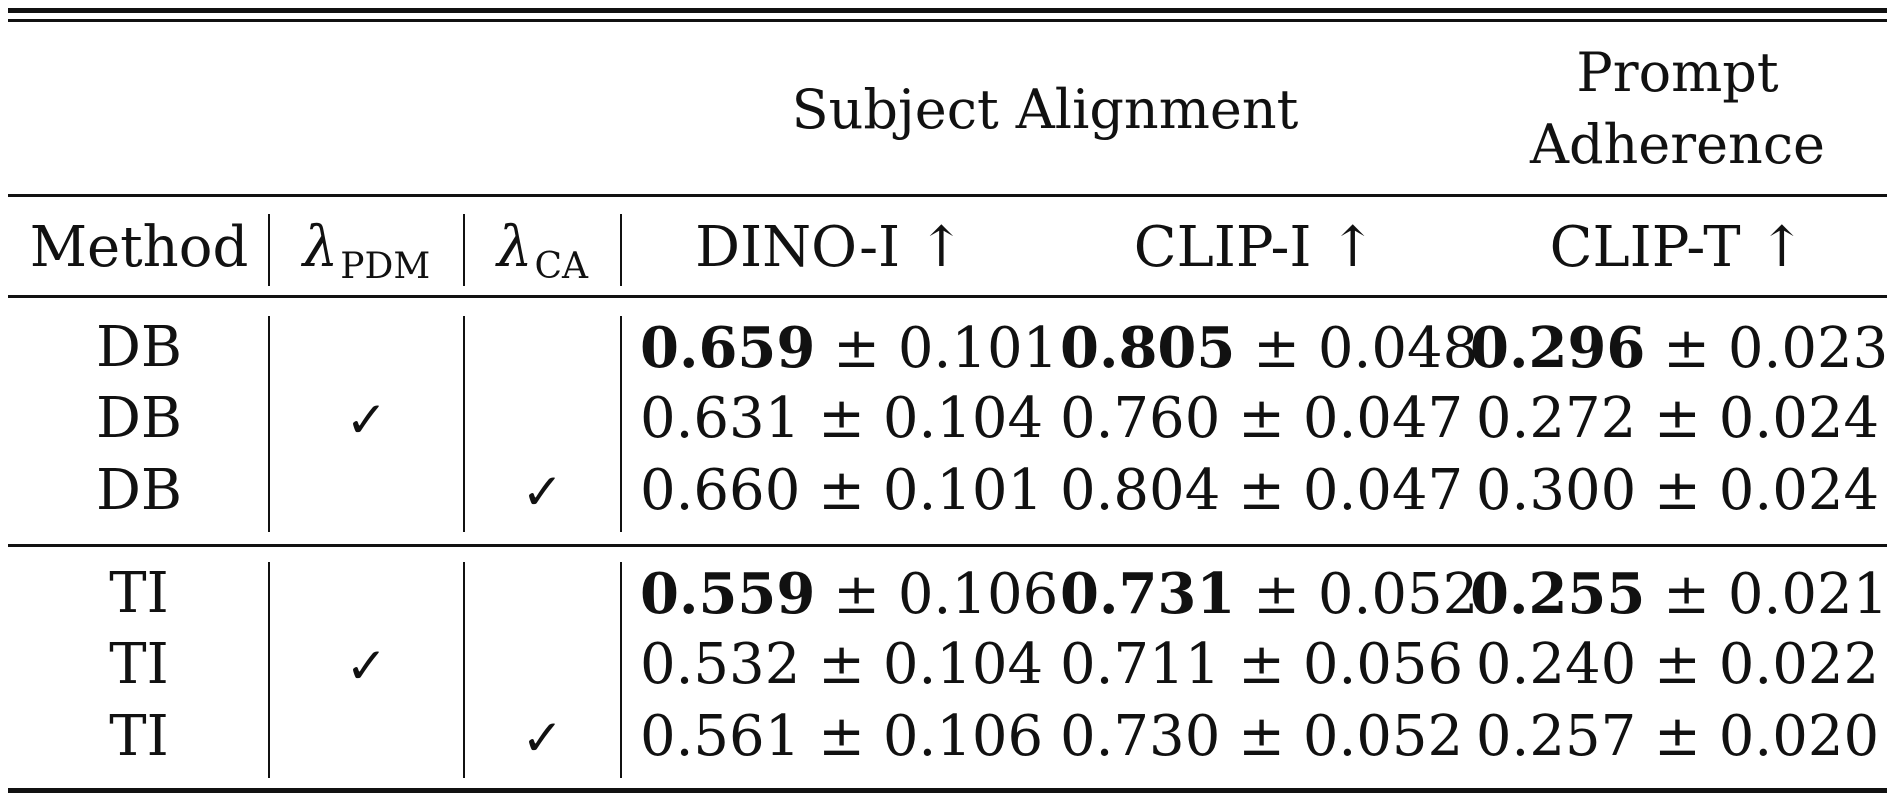  Describe the element at coordinates (1366, 348) in the screenshot. I see `metric-std: ± 0.048` at that location.